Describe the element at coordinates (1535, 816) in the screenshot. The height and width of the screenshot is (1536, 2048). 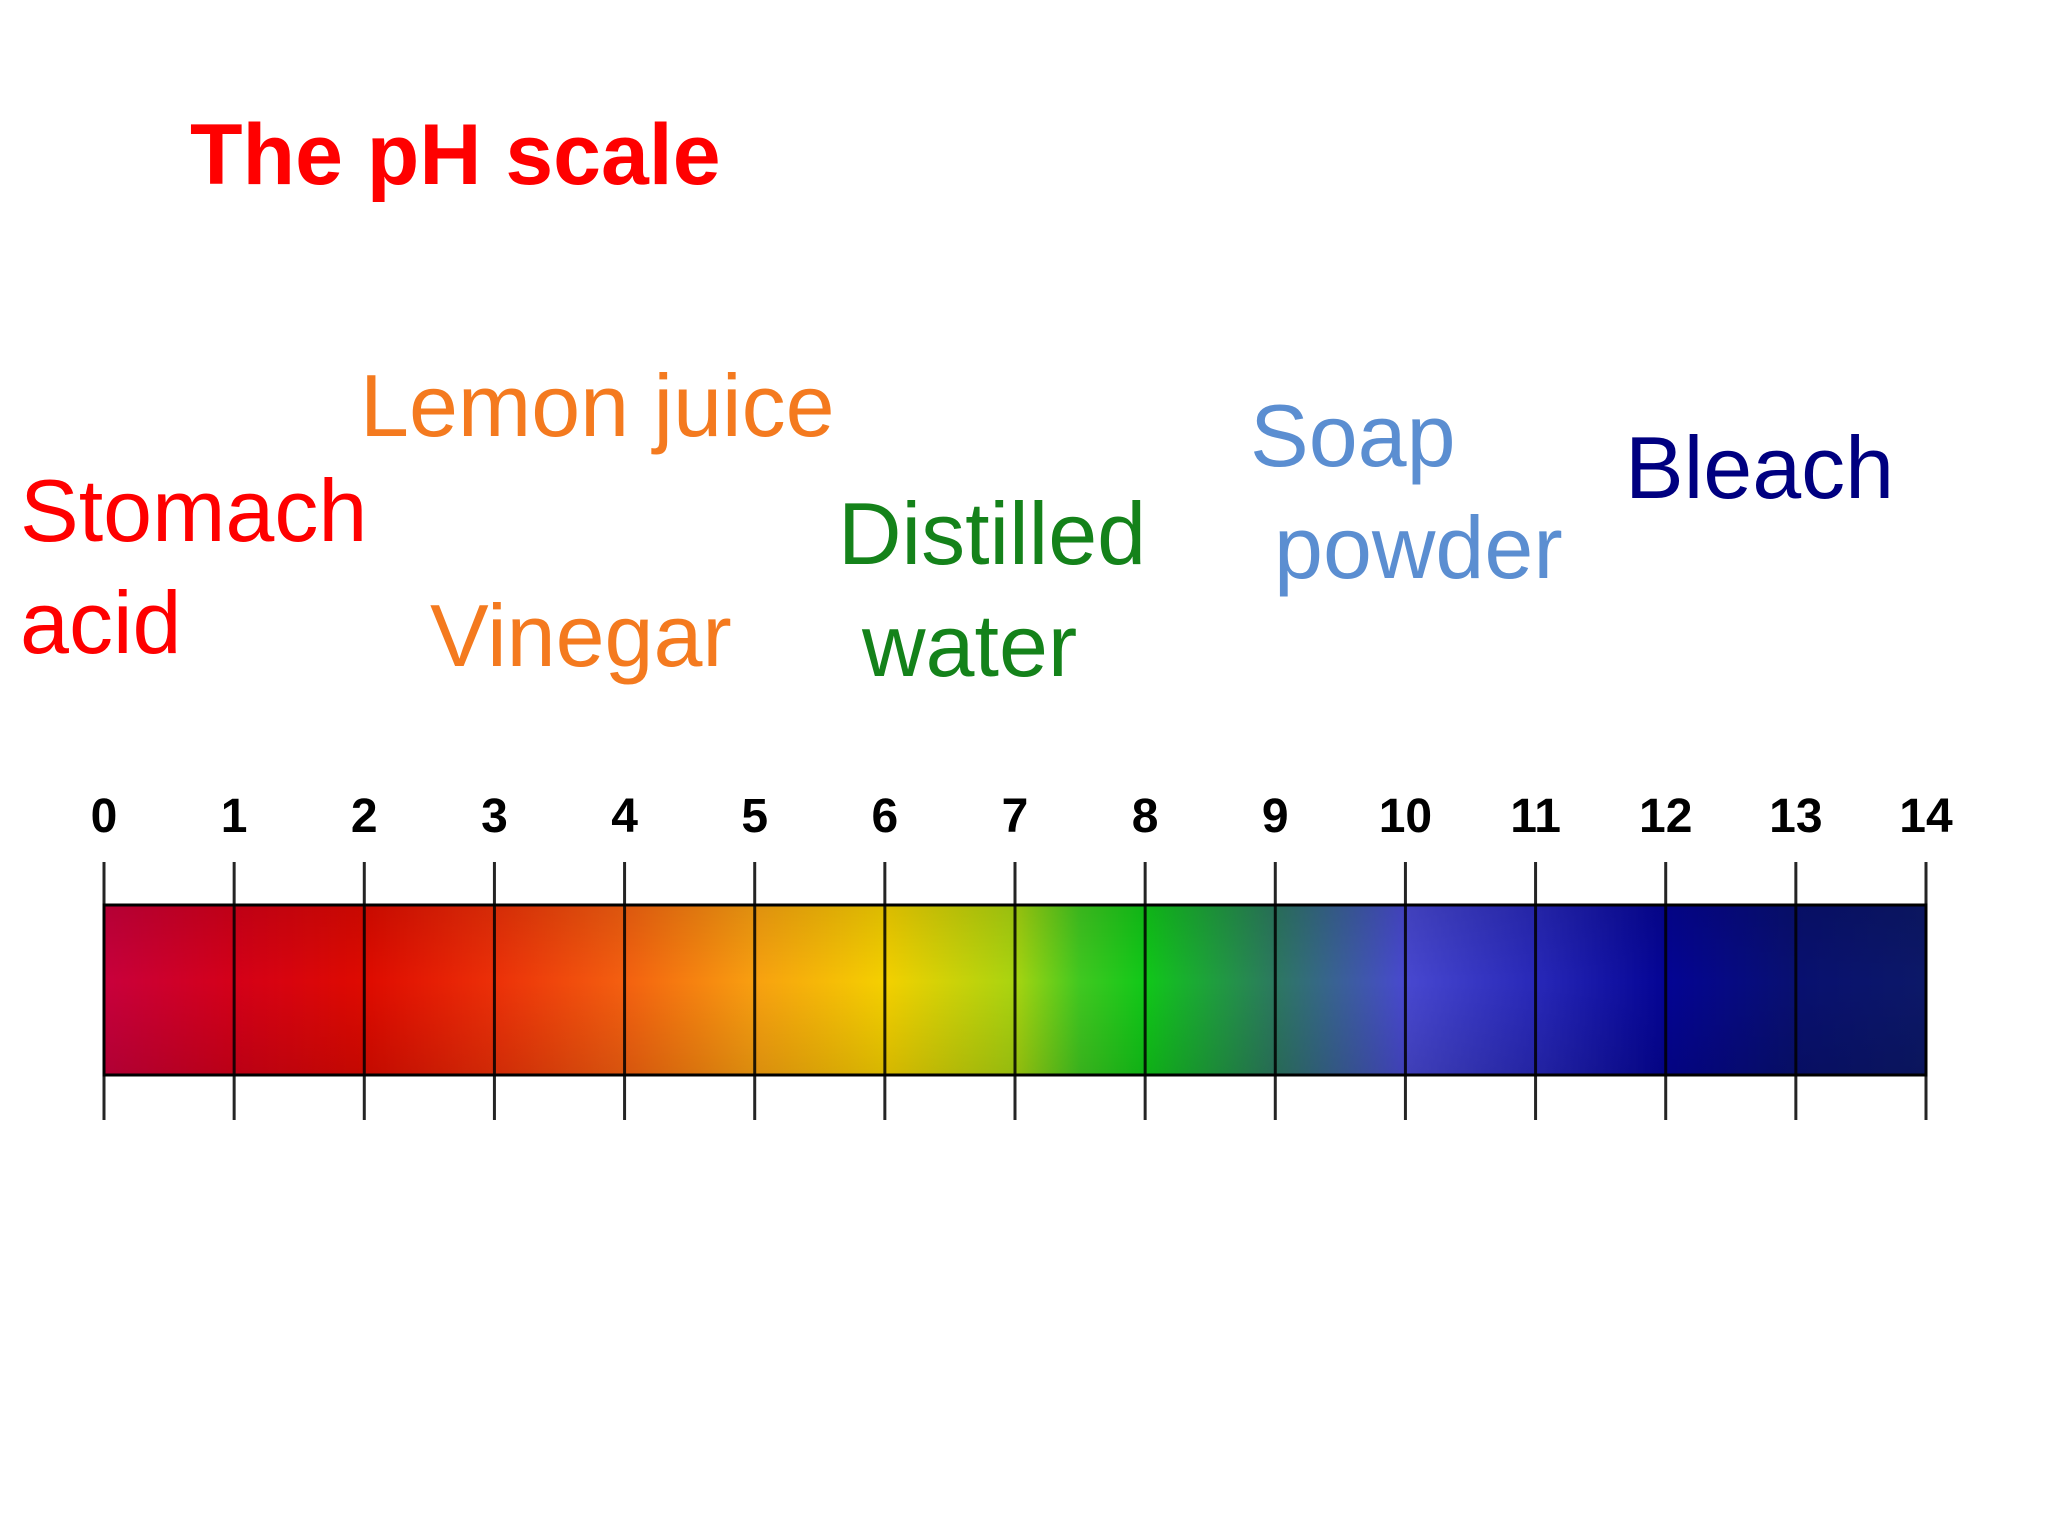
I see `tick-label-11: 11` at that location.